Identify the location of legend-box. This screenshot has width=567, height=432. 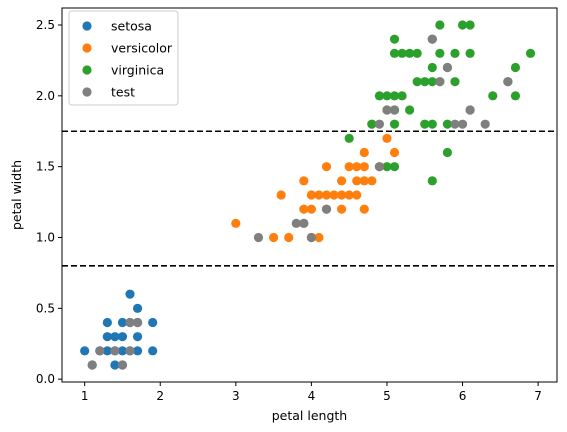
(123, 58).